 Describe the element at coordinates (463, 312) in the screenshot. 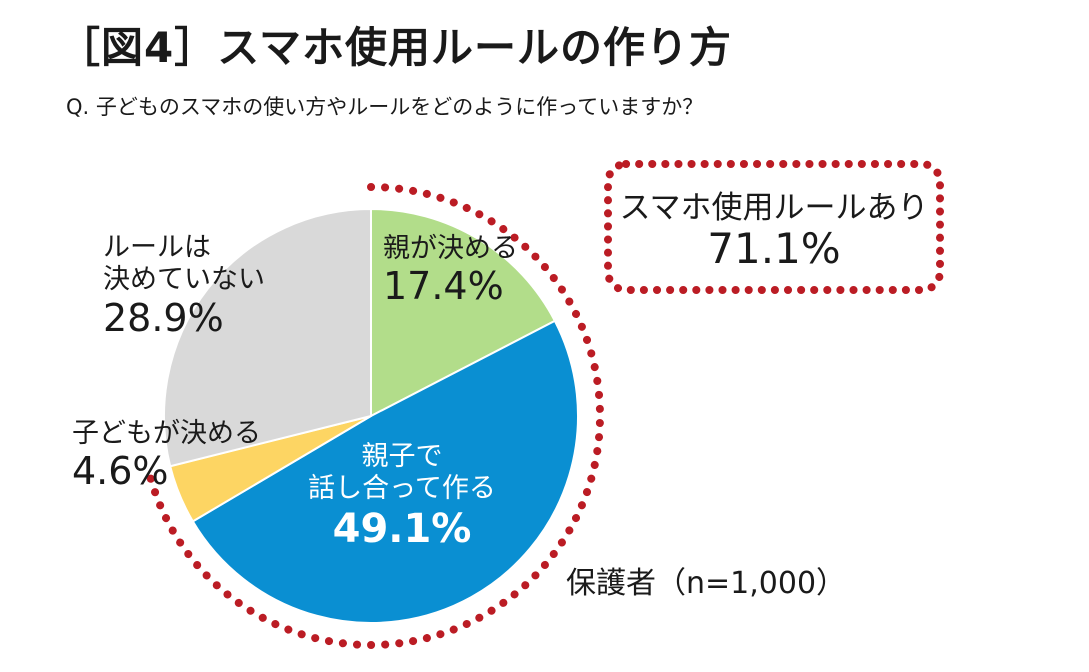

I see `pie-slice-oya` at that location.